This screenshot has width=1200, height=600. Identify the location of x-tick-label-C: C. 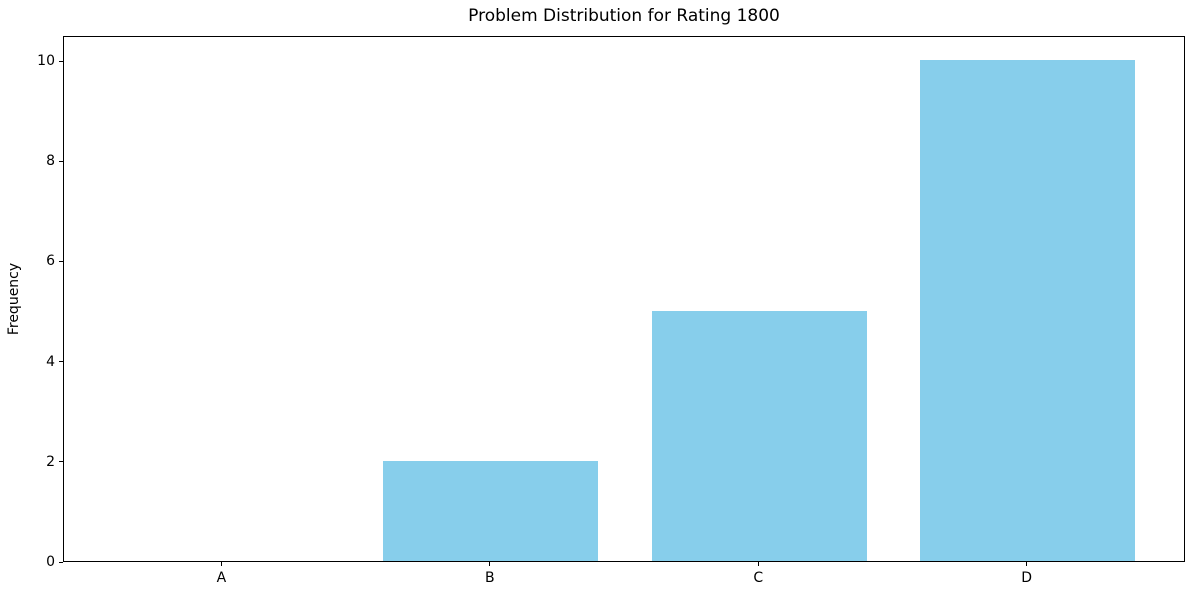
(758, 578).